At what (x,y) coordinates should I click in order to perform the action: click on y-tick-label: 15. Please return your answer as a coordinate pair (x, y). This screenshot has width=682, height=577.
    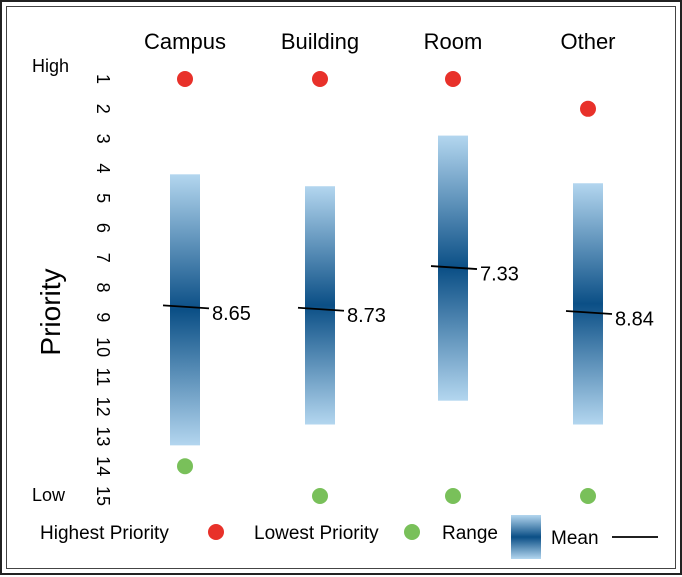
    Looking at the image, I should click on (103, 496).